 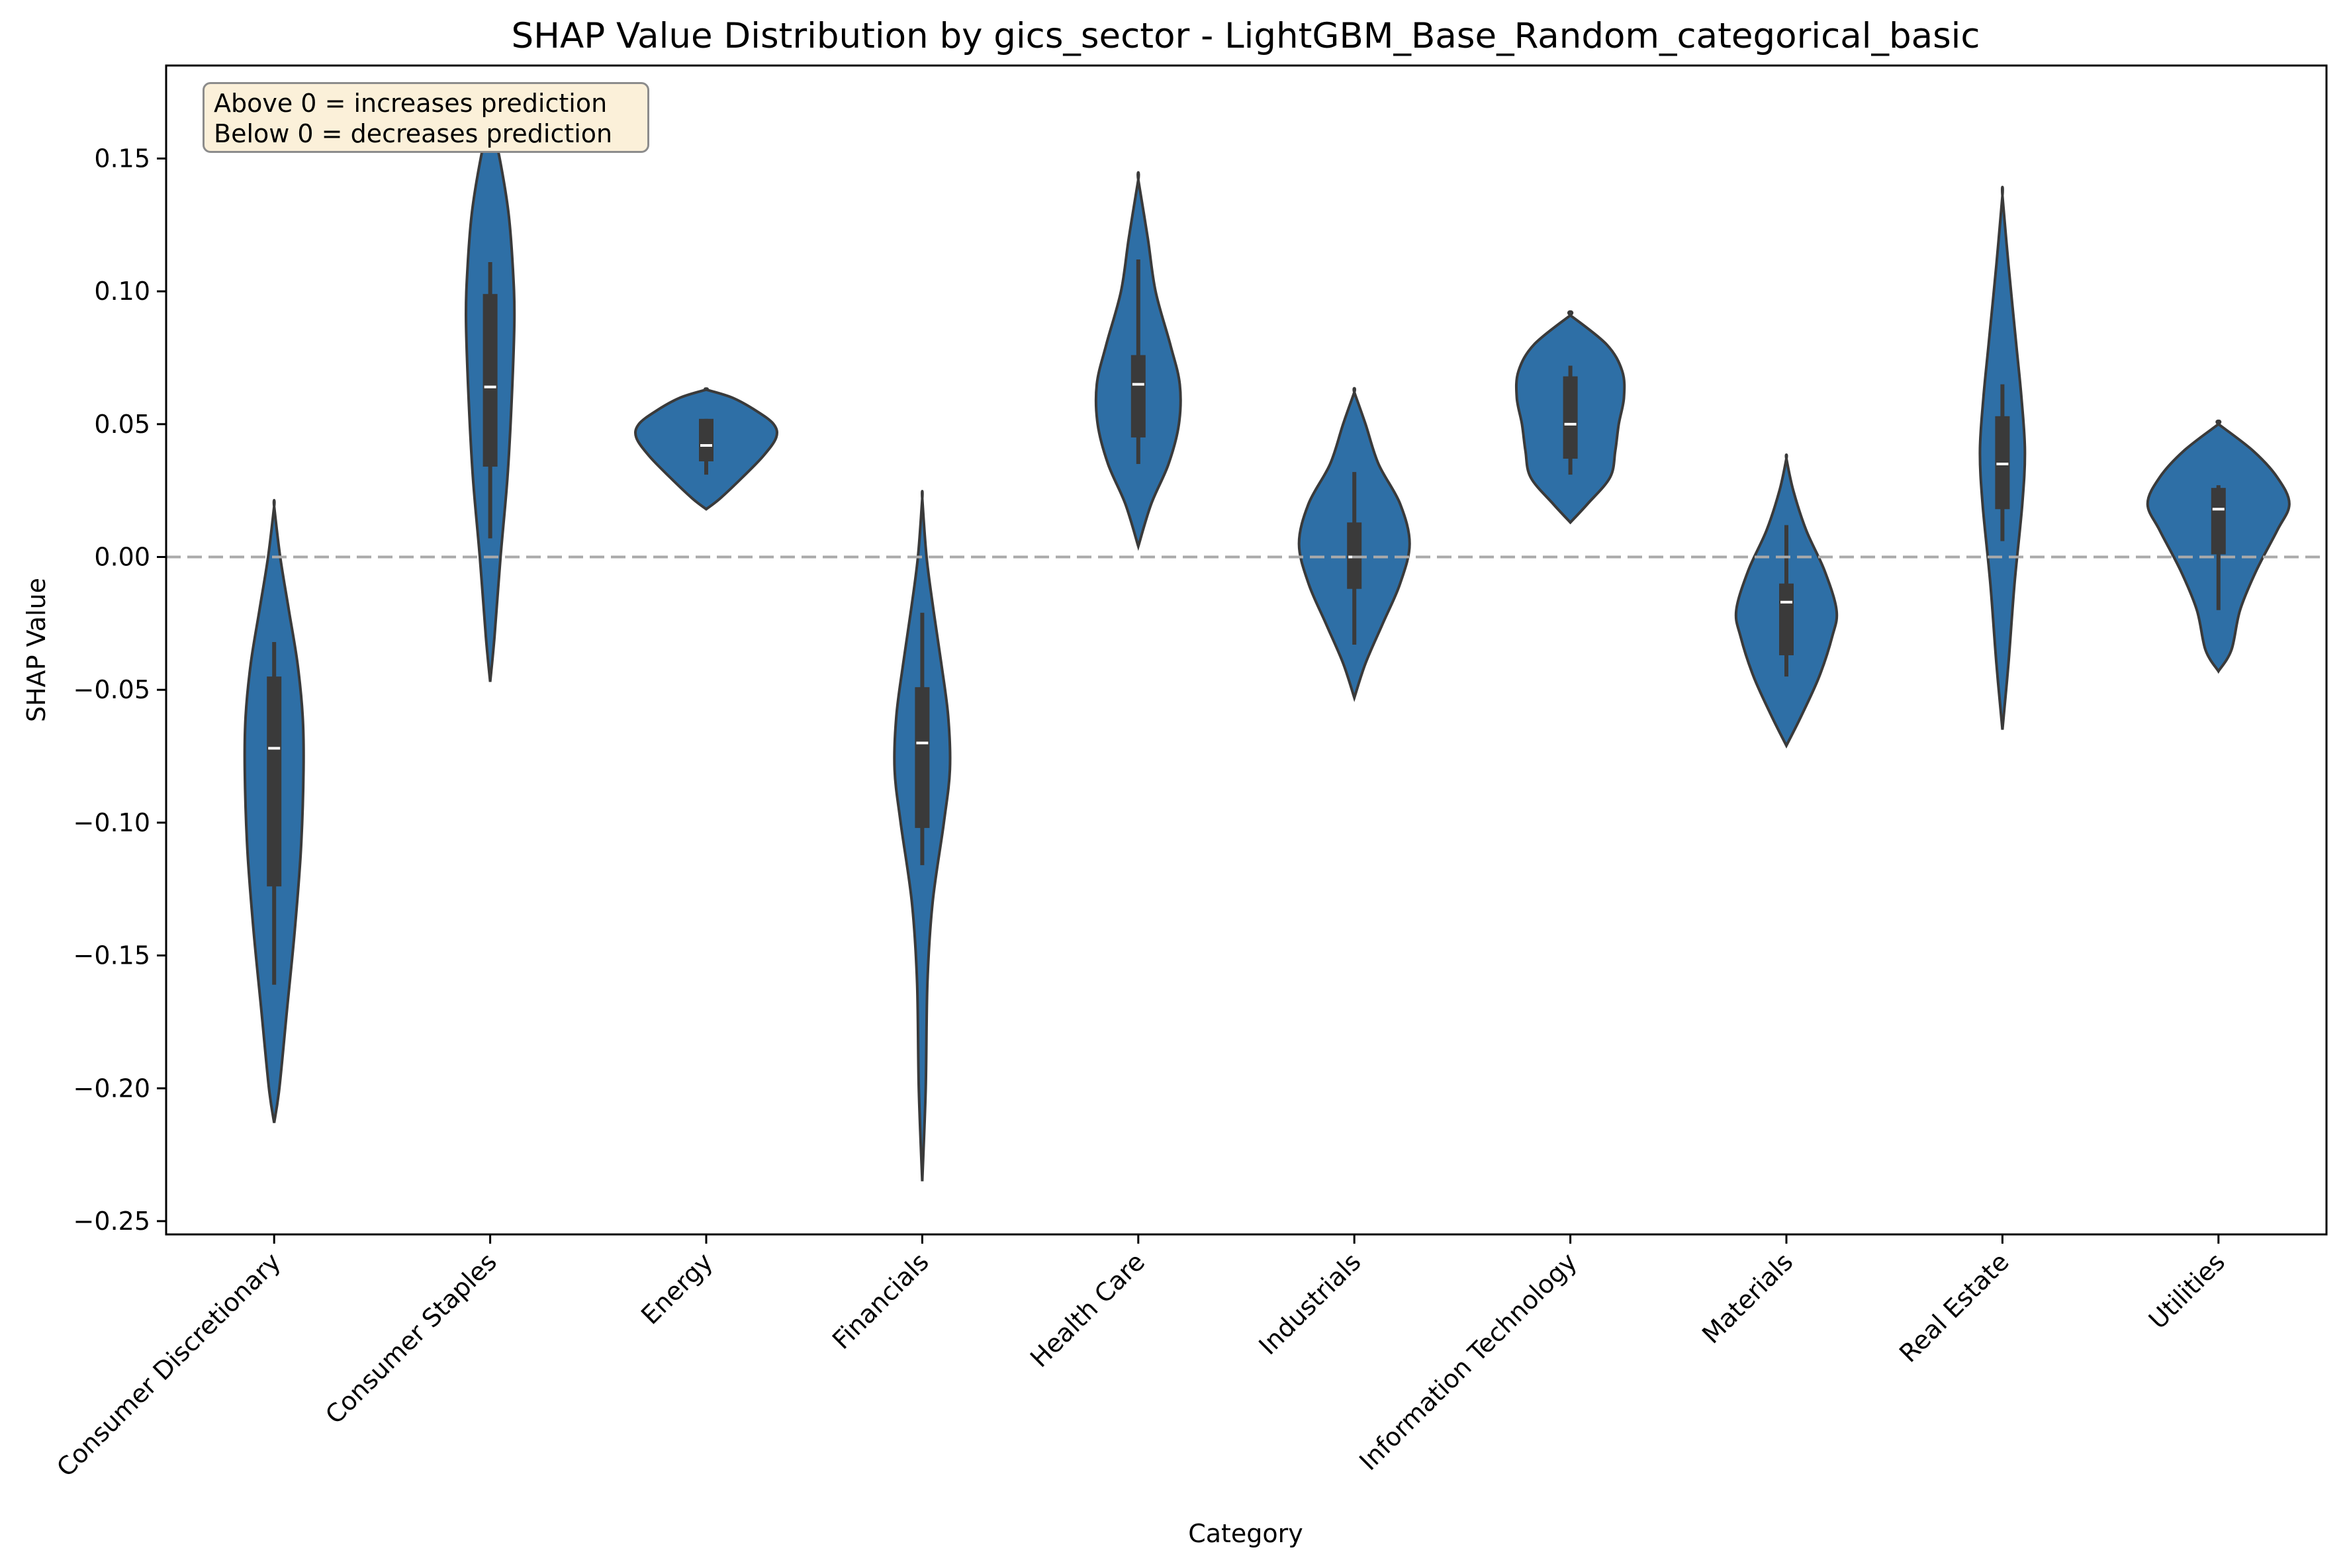 What do you see at coordinates (1309, 1303) in the screenshot?
I see `x-tick-label: Industrials` at bounding box center [1309, 1303].